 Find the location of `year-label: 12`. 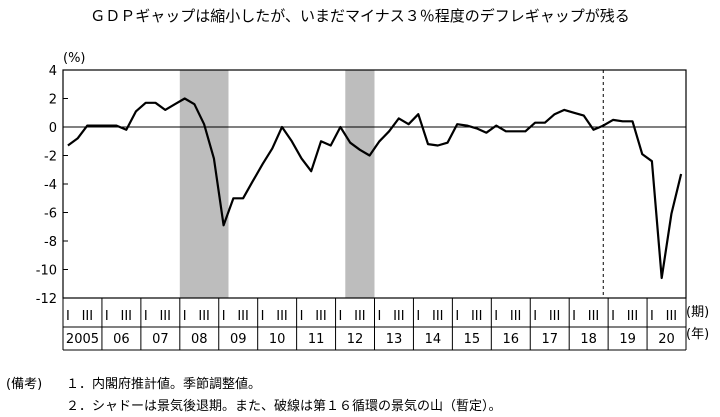

year-label: 12 is located at coordinates (355, 339).